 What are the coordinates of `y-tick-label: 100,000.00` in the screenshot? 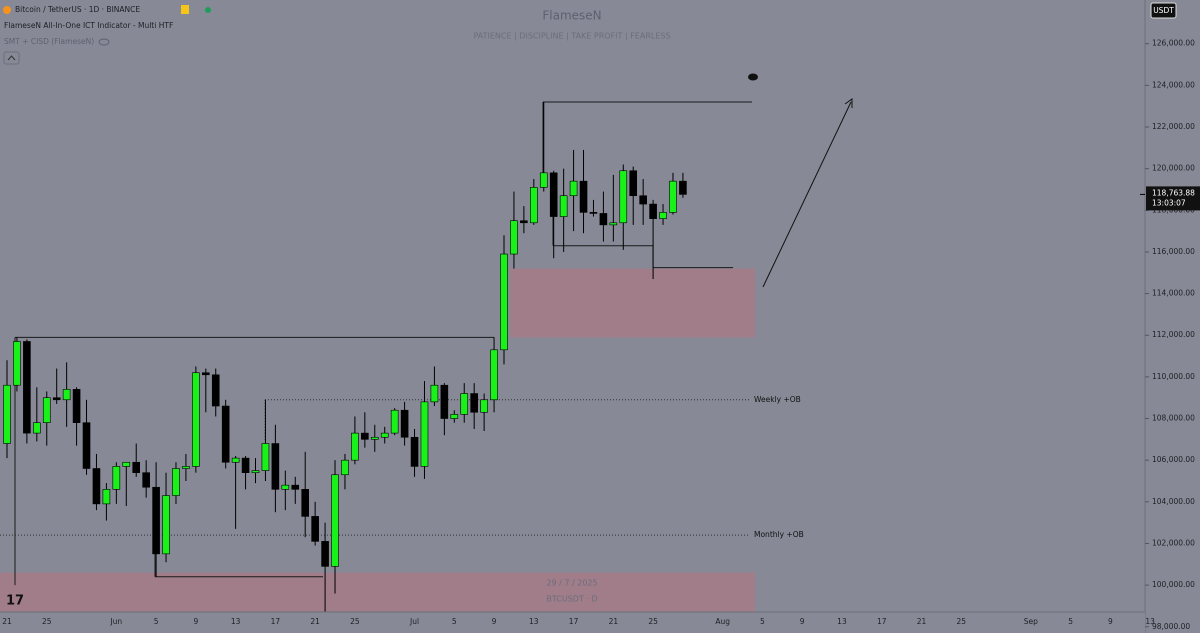 It's located at (1173, 584).